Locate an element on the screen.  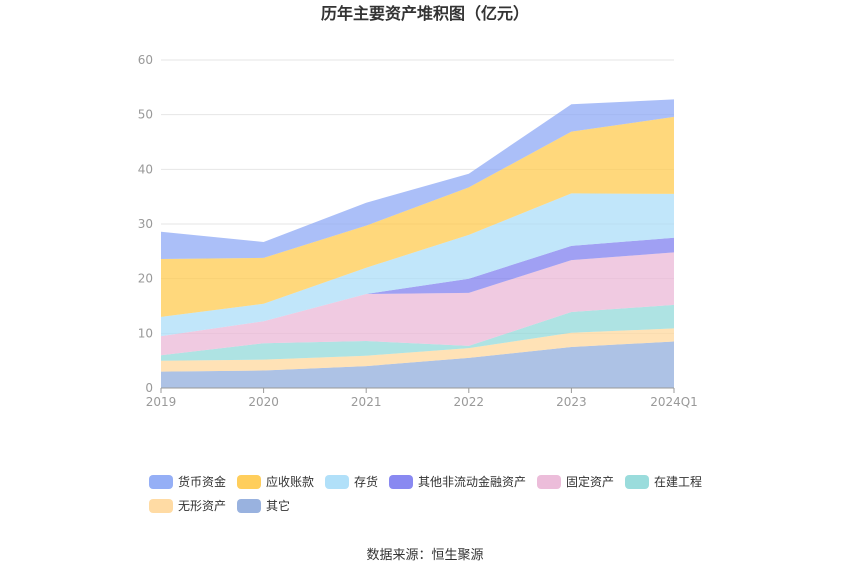
y-tick-label: 0 is located at coordinates (149, 388).